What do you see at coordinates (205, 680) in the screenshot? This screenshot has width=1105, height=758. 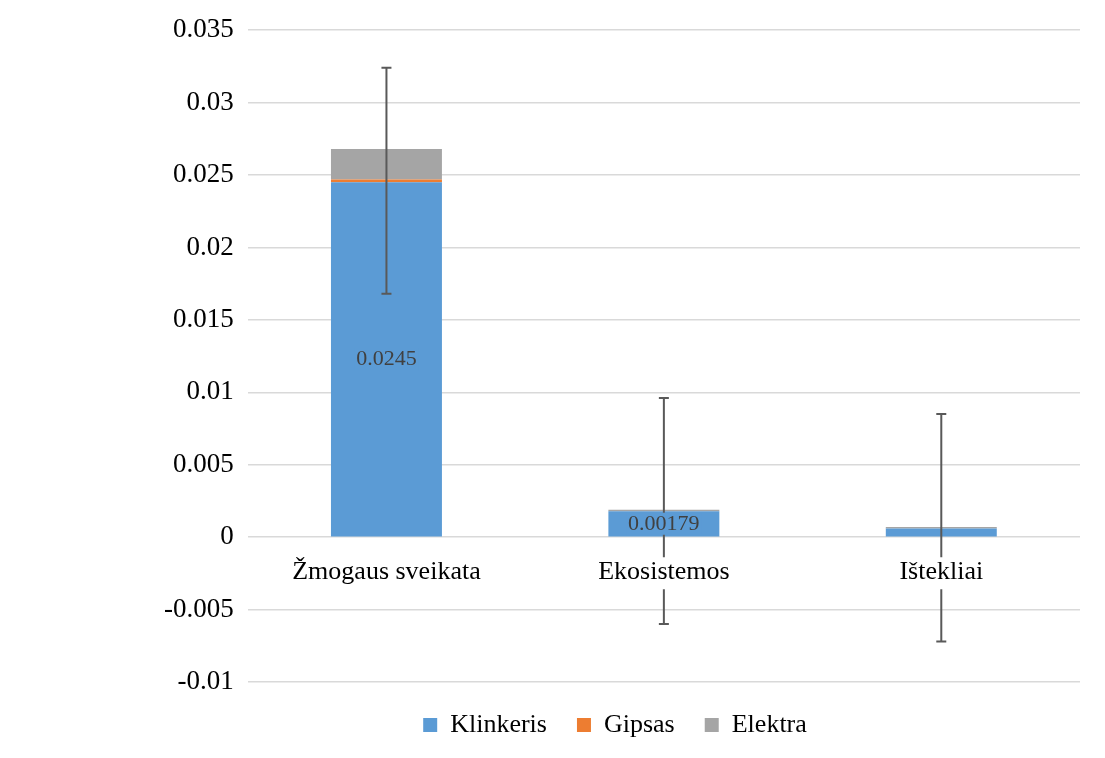 I see `y-tick-label: -0.01` at bounding box center [205, 680].